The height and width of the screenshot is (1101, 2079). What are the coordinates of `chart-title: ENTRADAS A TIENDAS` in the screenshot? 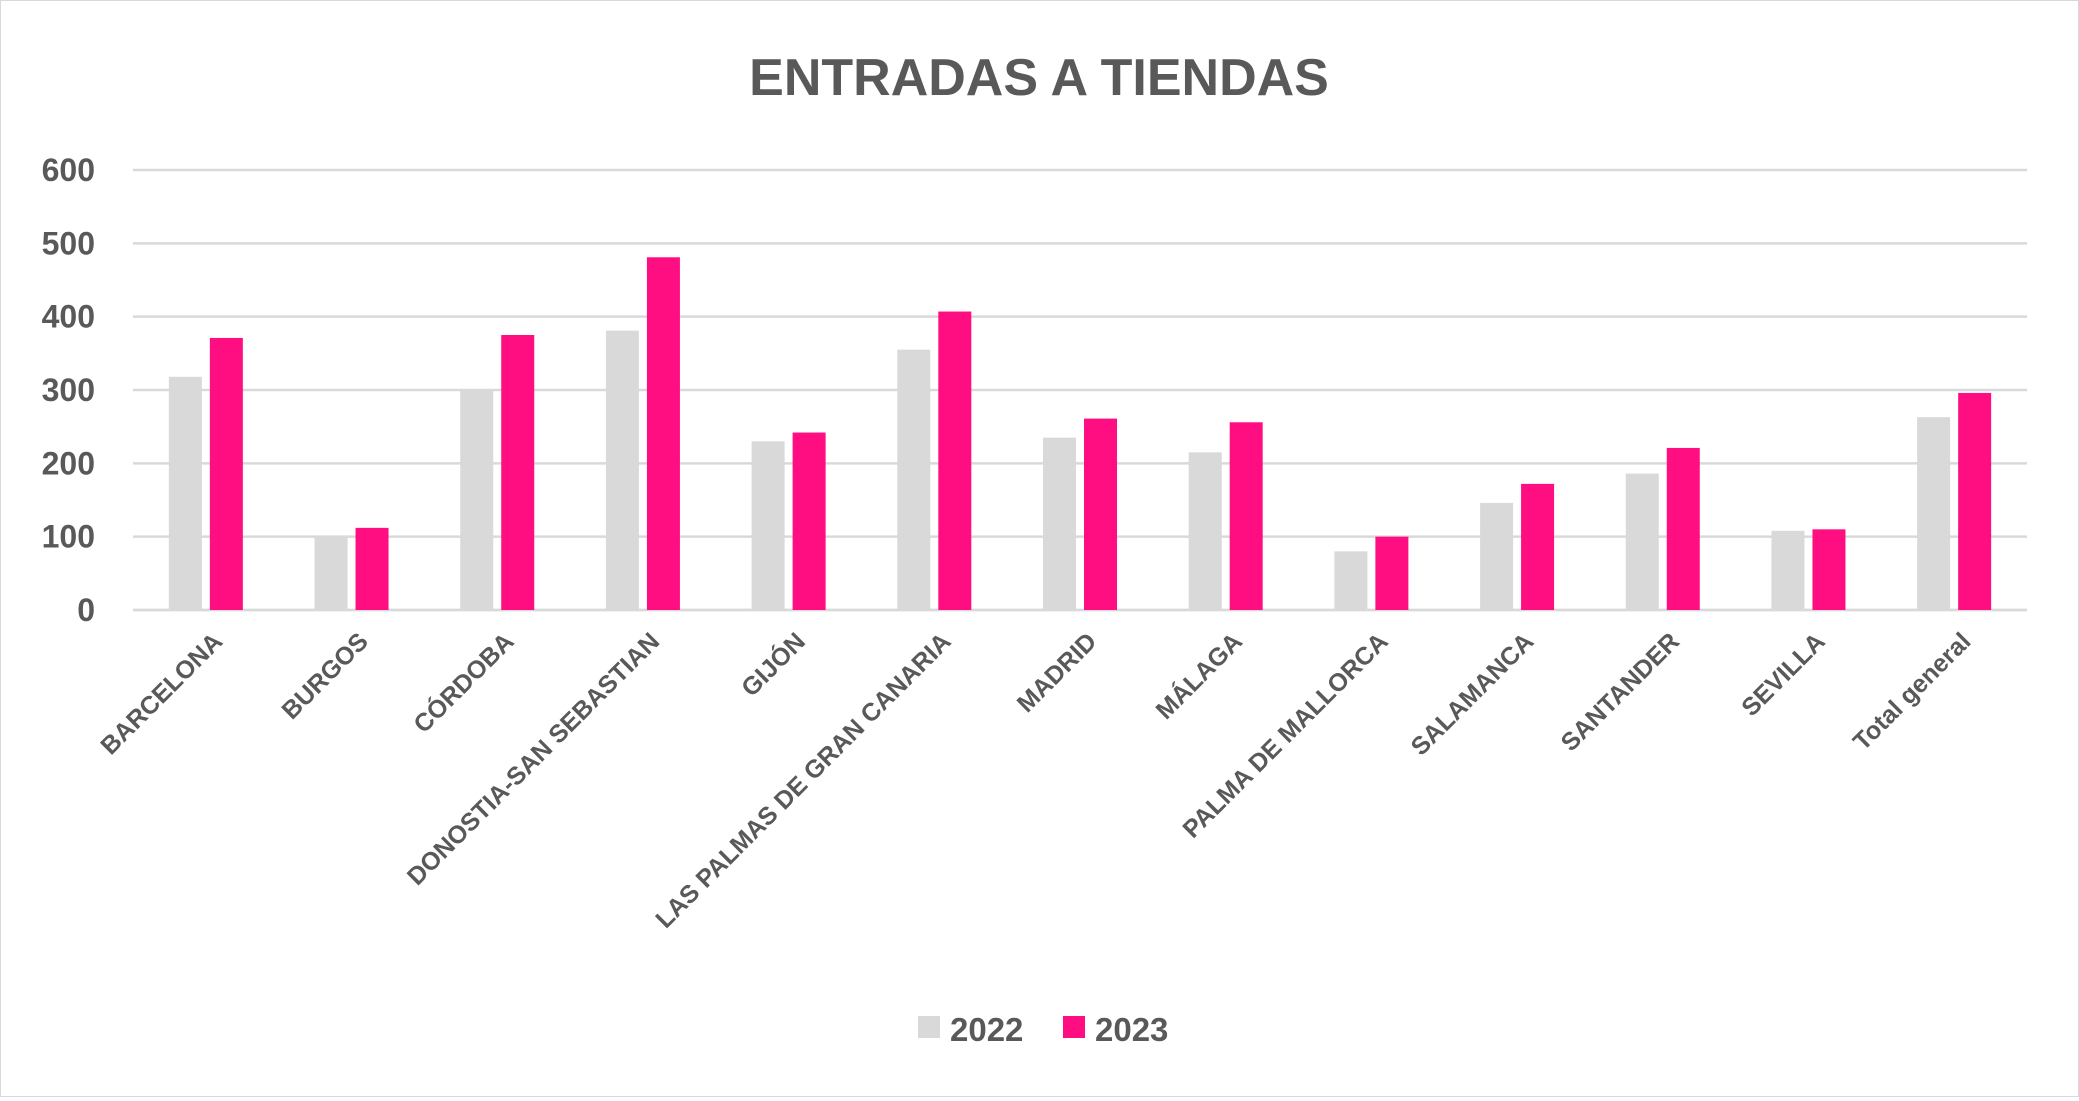 It's located at (1039, 78).